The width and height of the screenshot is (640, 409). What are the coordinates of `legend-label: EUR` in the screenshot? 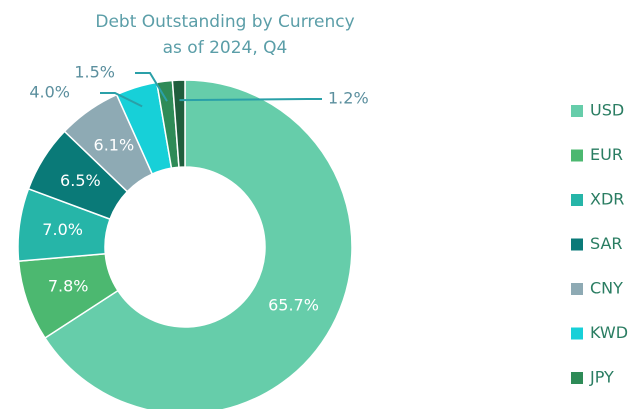 It's located at (606, 154).